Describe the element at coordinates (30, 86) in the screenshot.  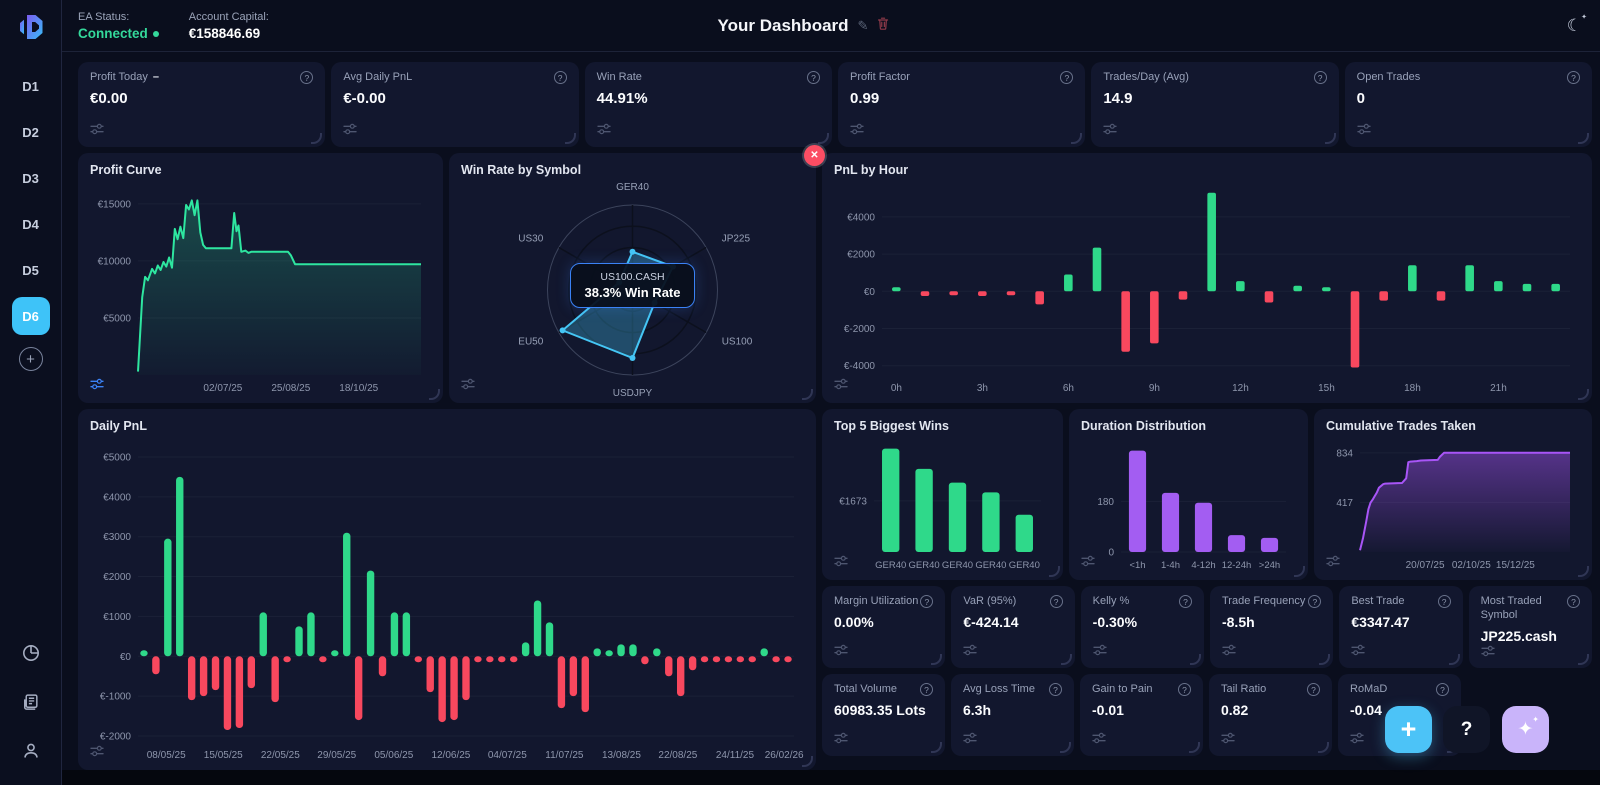
I see `sidebar-item-d1: D1` at that location.